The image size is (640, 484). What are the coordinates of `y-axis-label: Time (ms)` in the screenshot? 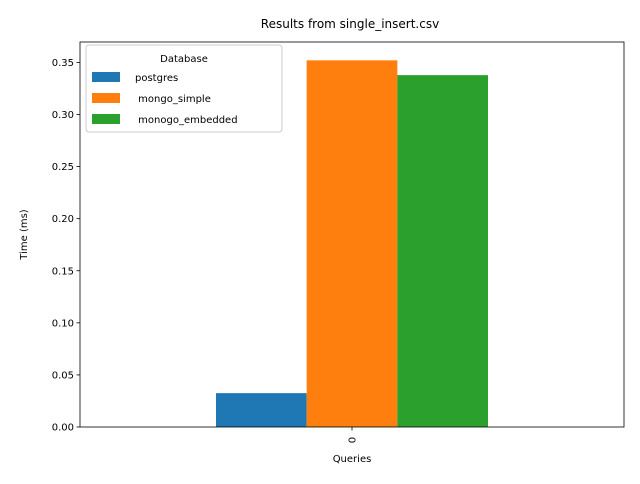 It's located at (24, 235).